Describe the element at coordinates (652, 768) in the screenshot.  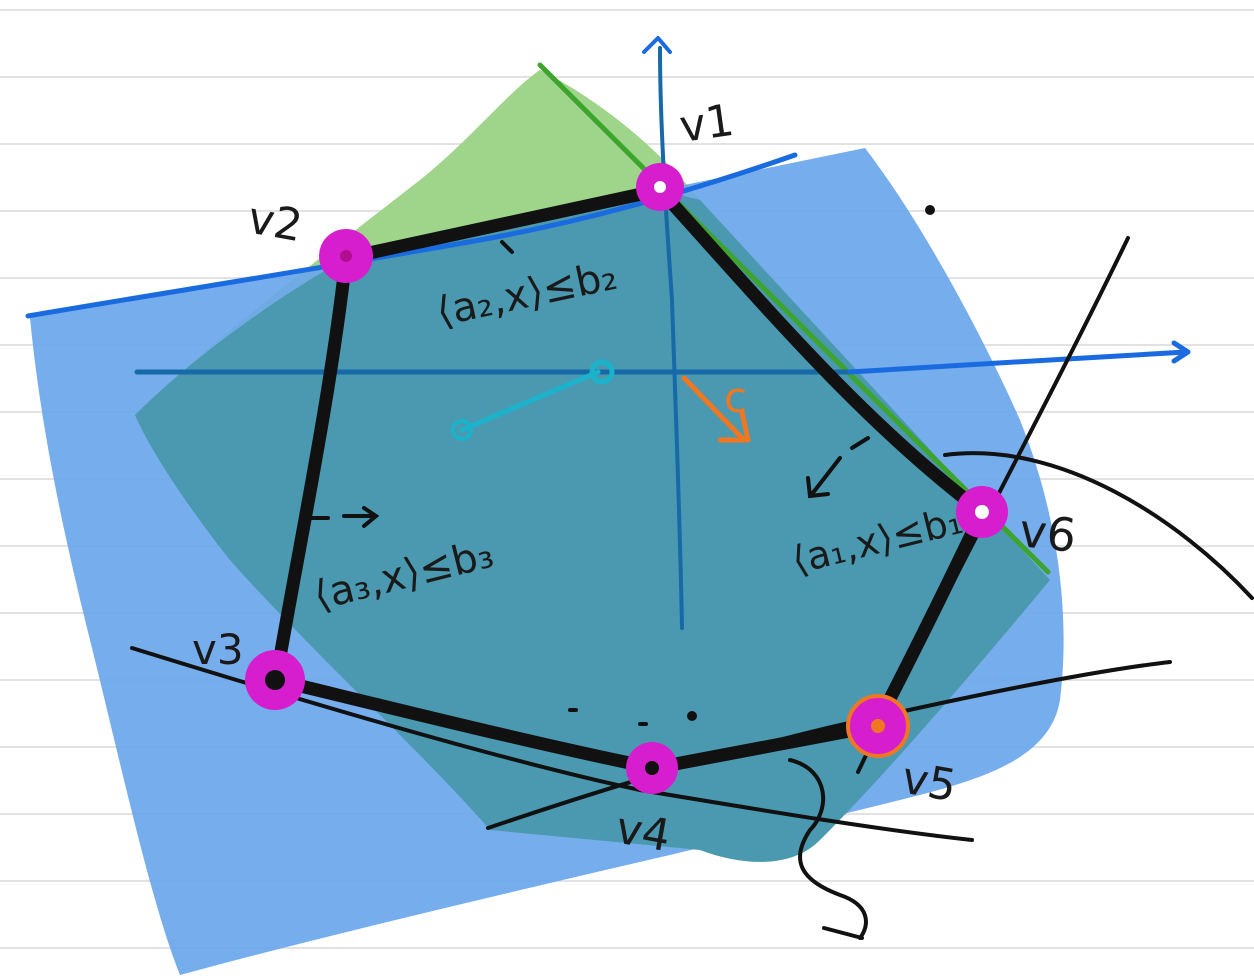
I see `vertex-v4` at that location.